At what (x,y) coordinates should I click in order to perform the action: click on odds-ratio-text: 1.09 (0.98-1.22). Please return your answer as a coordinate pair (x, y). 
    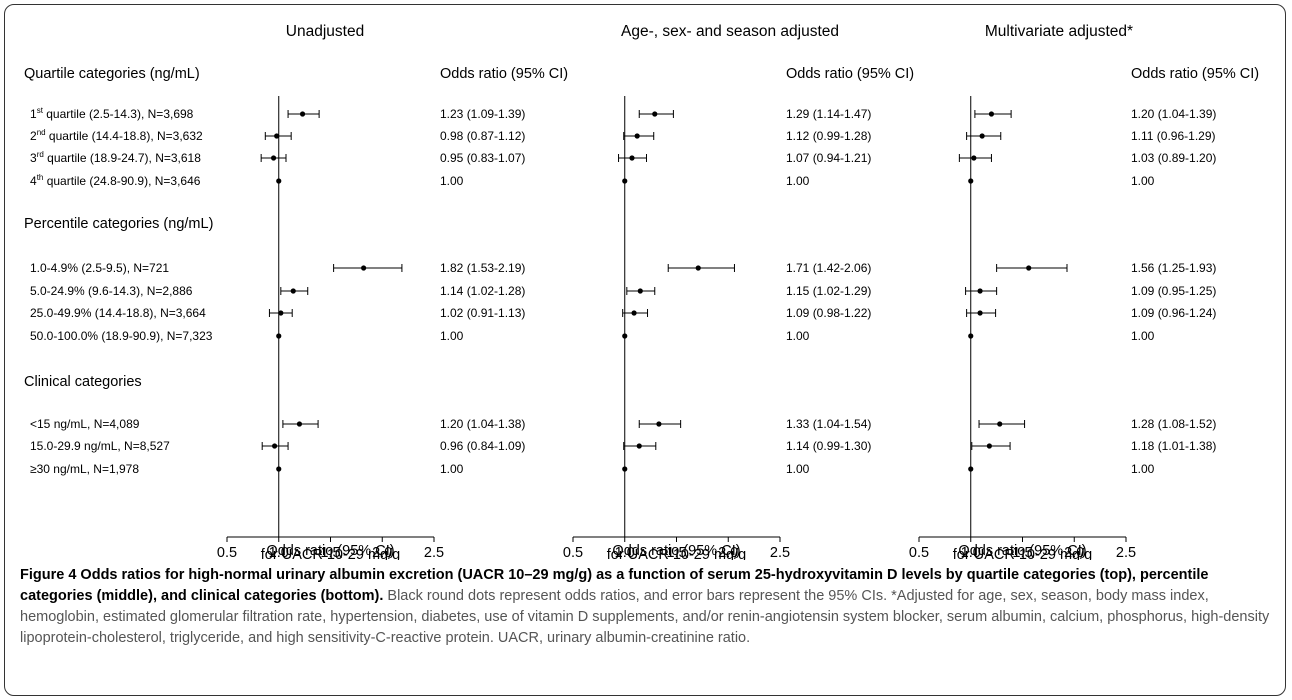
    Looking at the image, I should click on (828, 313).